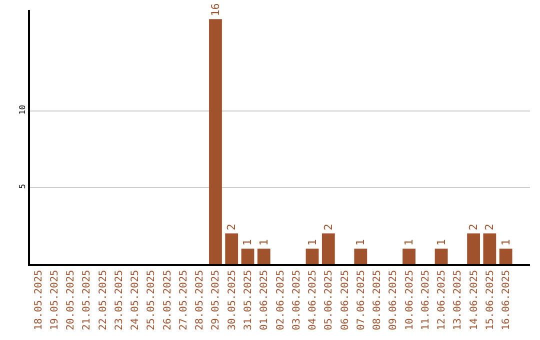 Image resolution: width=540 pixels, height=340 pixels. Describe the element at coordinates (296, 300) in the screenshot. I see `x-tick-label: 03.06.2025` at that location.